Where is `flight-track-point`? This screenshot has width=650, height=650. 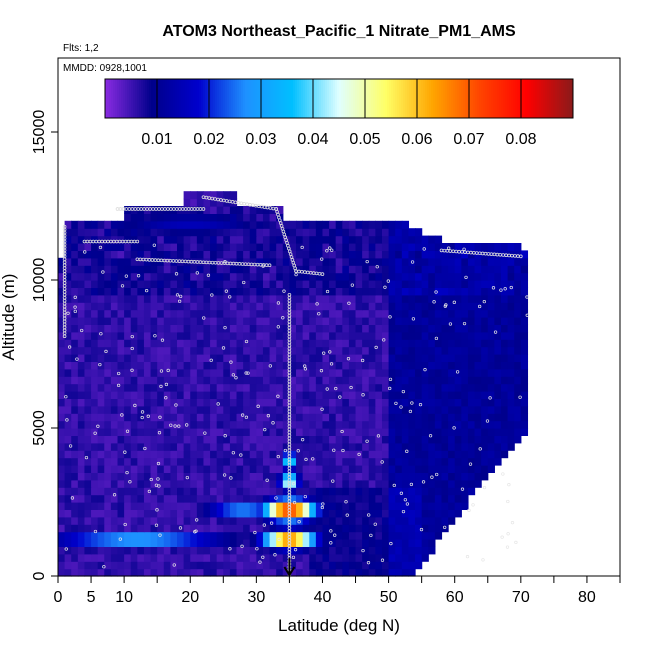
flight-track-point is located at coordinates (117, 209).